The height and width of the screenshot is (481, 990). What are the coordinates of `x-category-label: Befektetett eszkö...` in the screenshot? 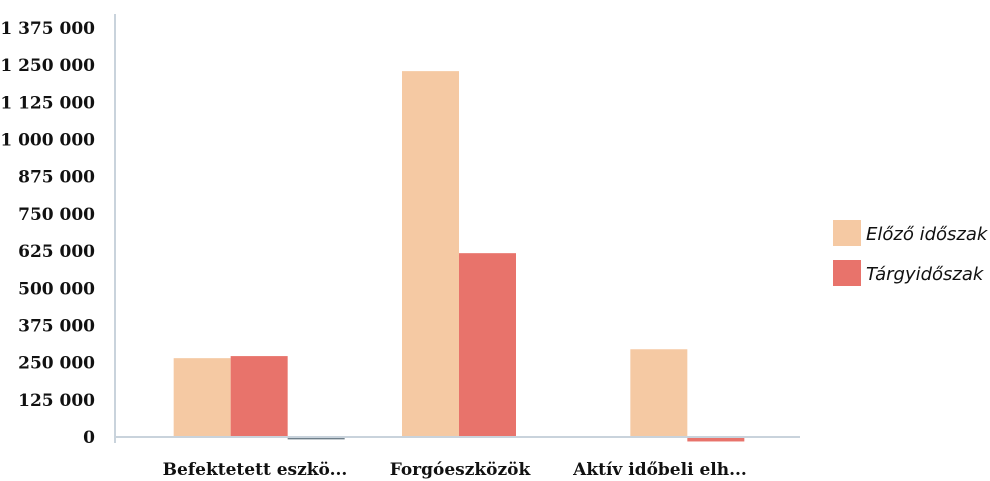 It's located at (255, 470).